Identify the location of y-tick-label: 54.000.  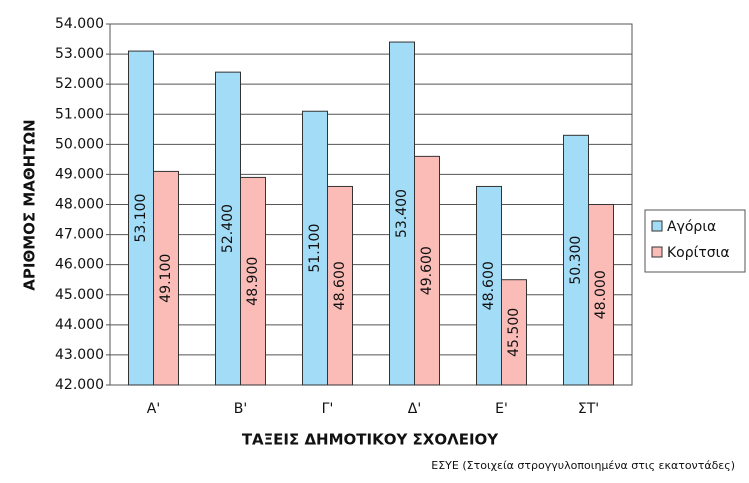
(79, 24).